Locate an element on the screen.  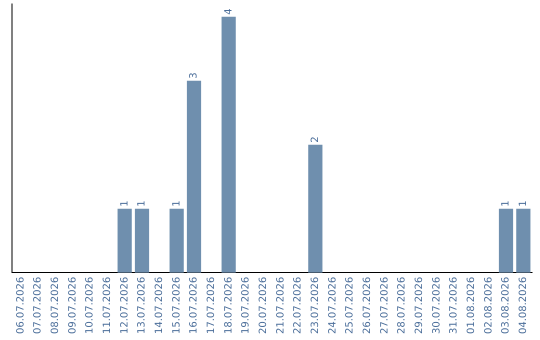
x-tick-label: 18.07.2026 is located at coordinates (228, 305).